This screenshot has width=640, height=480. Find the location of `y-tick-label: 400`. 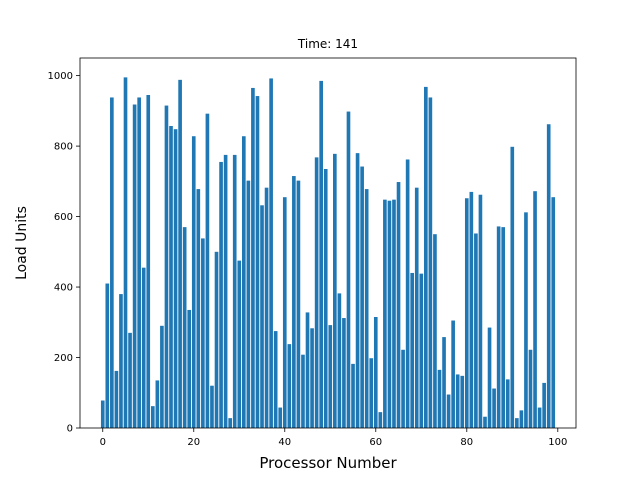

y-tick-label: 400 is located at coordinates (63, 288).